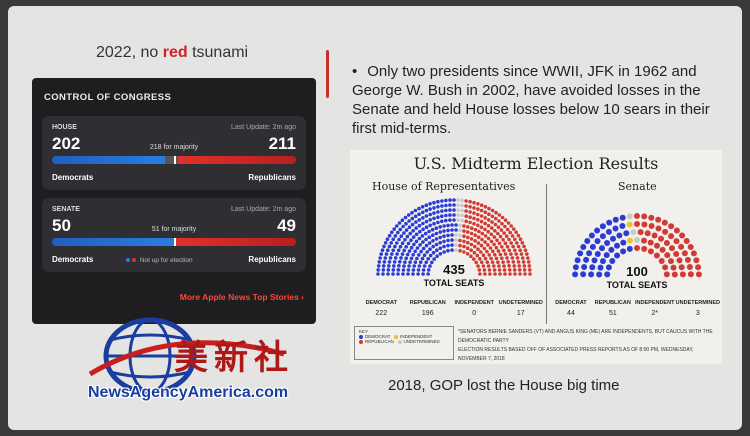  What do you see at coordinates (444, 186) in the screenshot?
I see `house-subtitle: House of Representatives` at bounding box center [444, 186].